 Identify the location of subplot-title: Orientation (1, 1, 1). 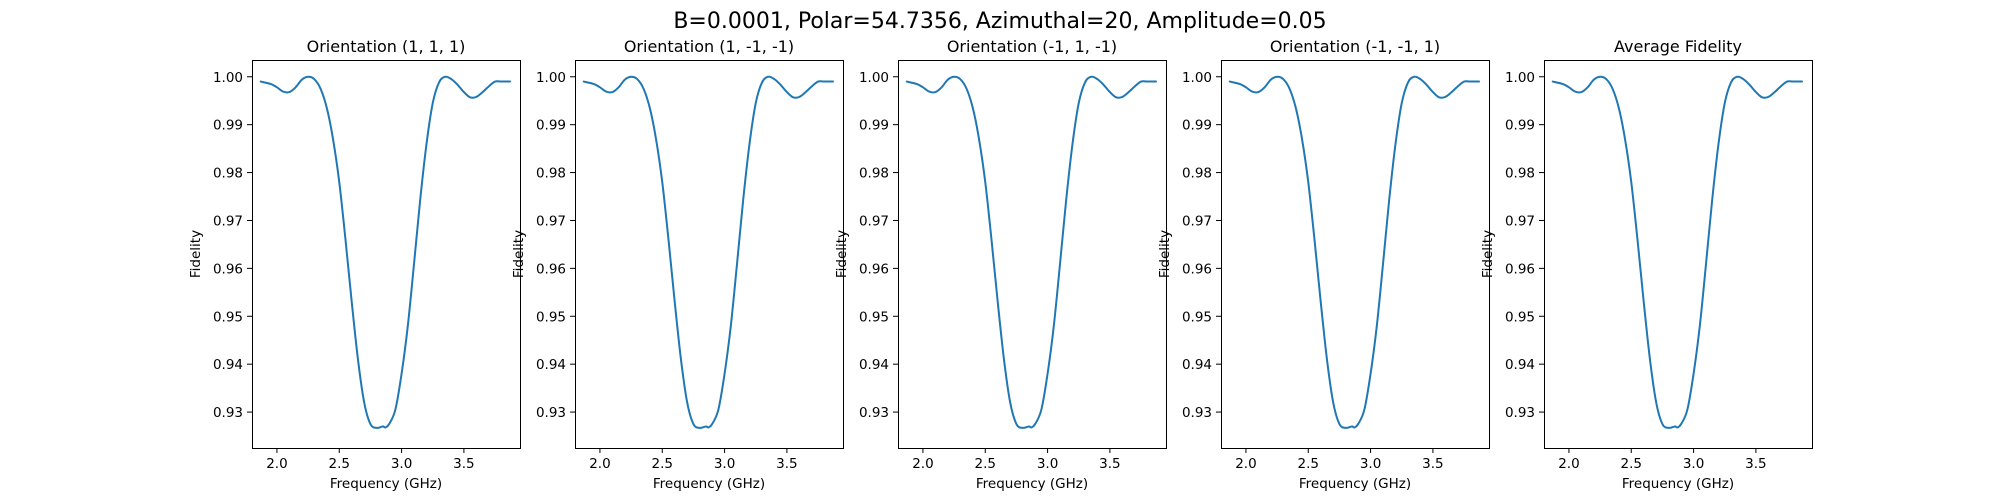
(386, 46).